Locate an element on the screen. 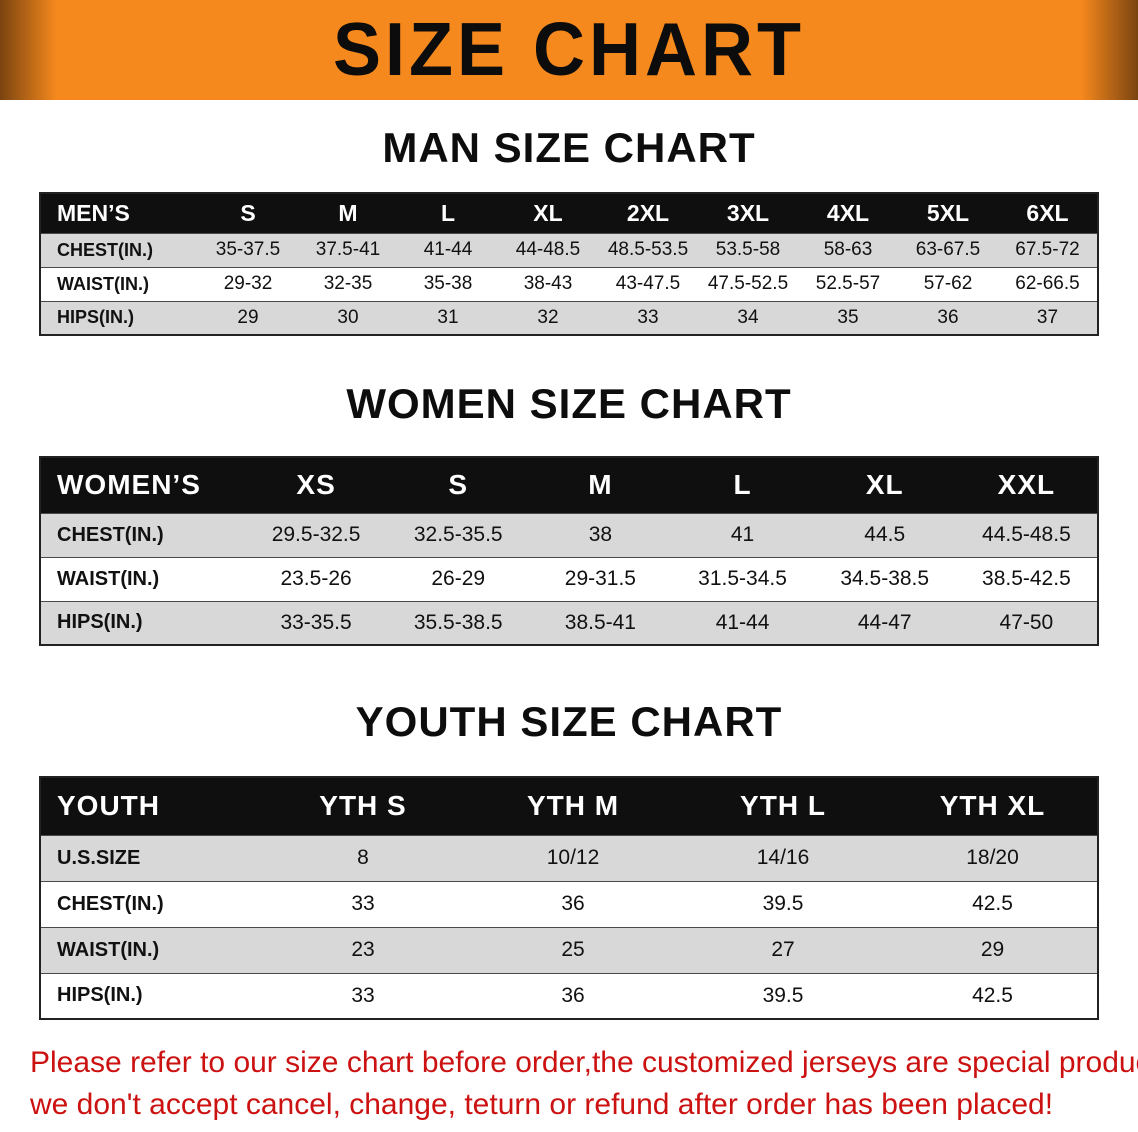 Image resolution: width=1138 pixels, height=1132 pixels. table-cell: 35-37.5 is located at coordinates (248, 249).